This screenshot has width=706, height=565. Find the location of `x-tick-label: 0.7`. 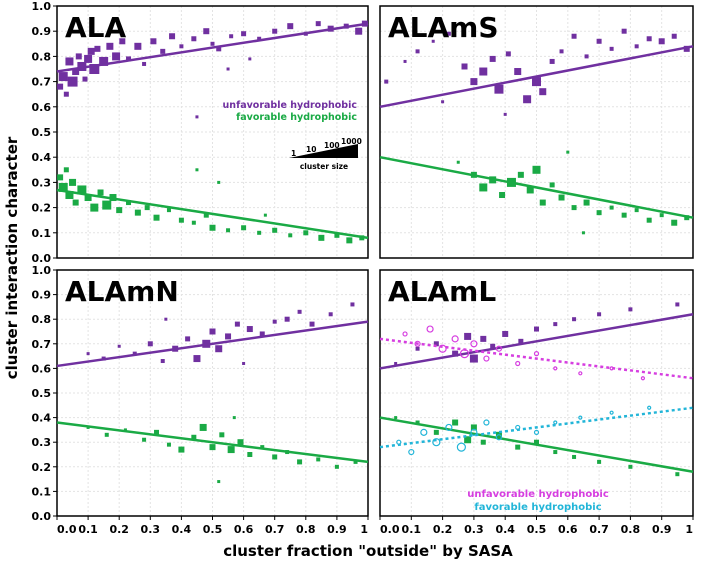

x-tick-label: 0.7 is located at coordinates (275, 529).